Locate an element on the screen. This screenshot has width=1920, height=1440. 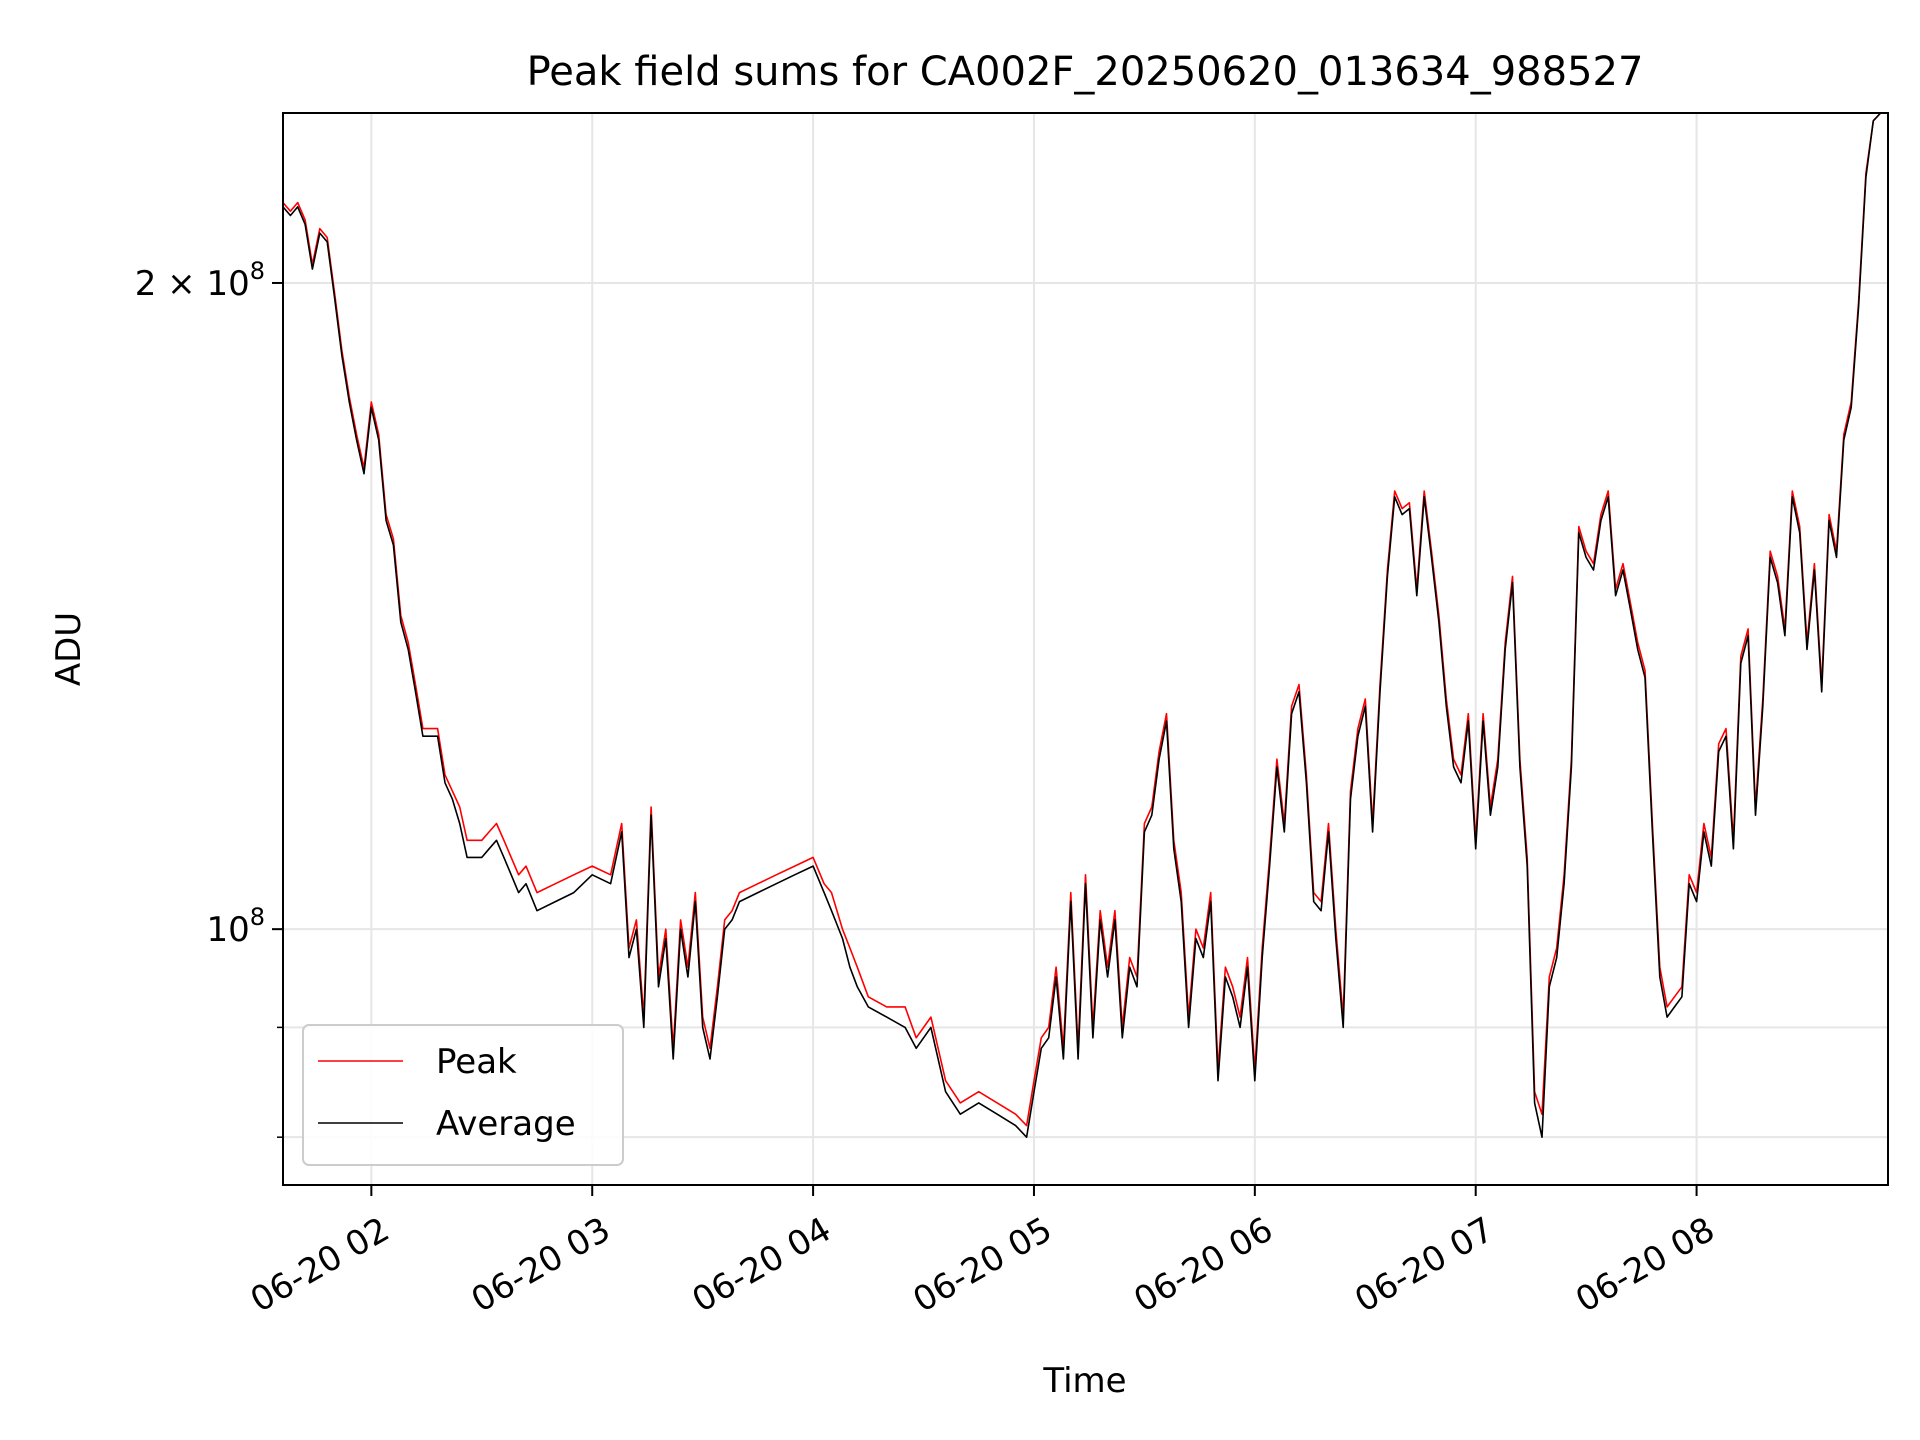
x-axis-label: Time is located at coordinates (1084, 1381).